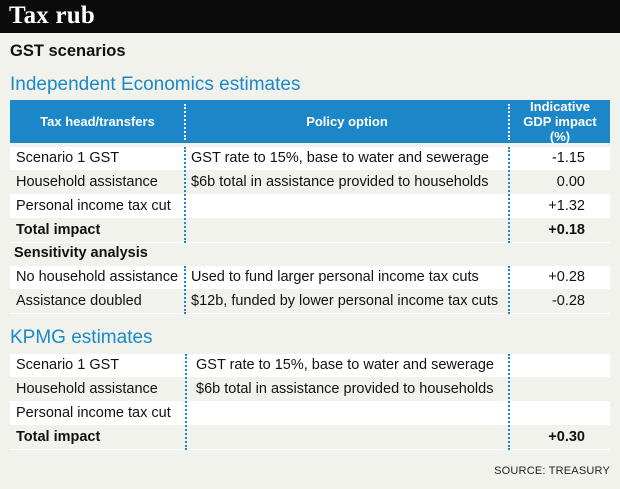 Image resolution: width=620 pixels, height=489 pixels. What do you see at coordinates (68, 51) in the screenshot?
I see `subtitle: GST scenarios` at bounding box center [68, 51].